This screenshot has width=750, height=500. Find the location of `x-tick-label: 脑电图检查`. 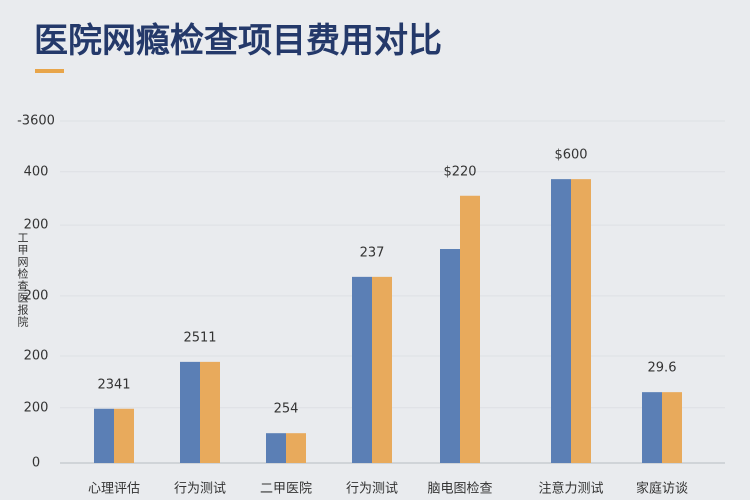

x-tick-label: 脑电图检查 is located at coordinates (459, 489).